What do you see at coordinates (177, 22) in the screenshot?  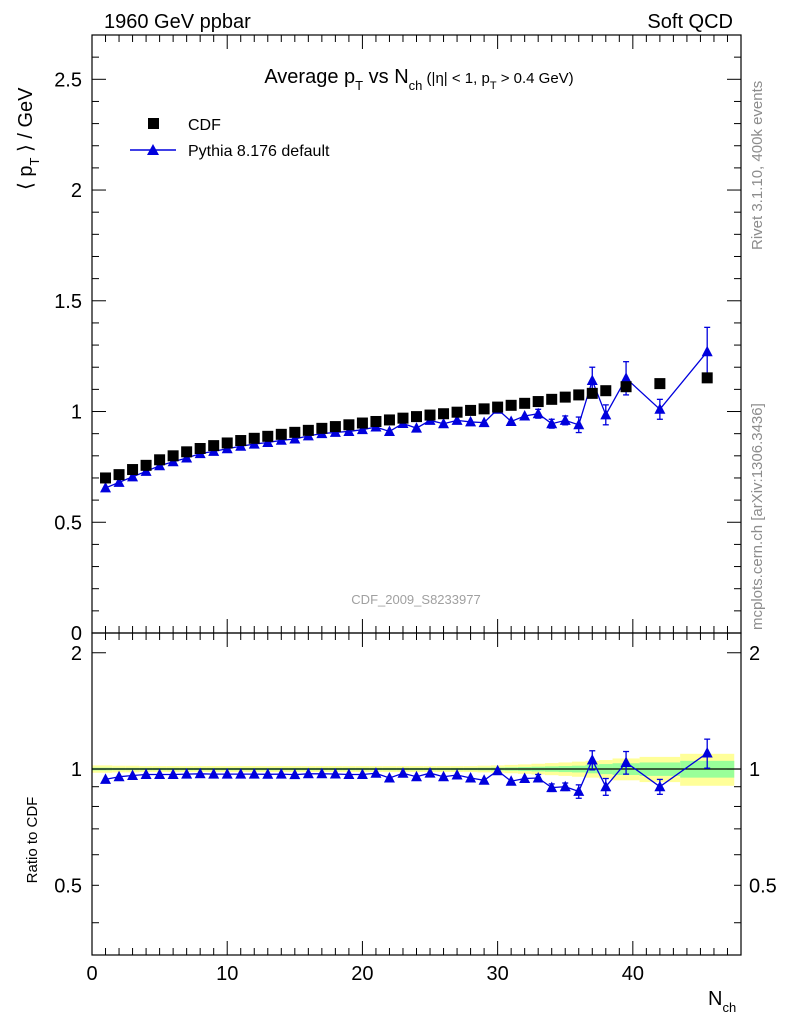 I see `header-left: 1960 GeV ppbar` at bounding box center [177, 22].